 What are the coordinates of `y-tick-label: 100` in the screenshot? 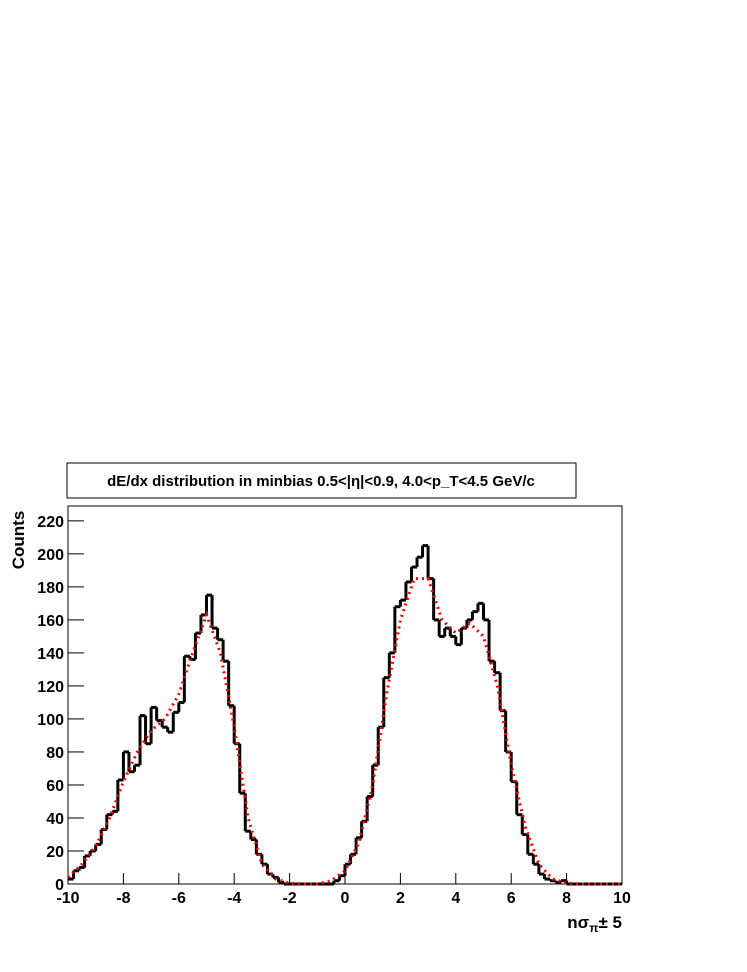 It's located at (50, 720).